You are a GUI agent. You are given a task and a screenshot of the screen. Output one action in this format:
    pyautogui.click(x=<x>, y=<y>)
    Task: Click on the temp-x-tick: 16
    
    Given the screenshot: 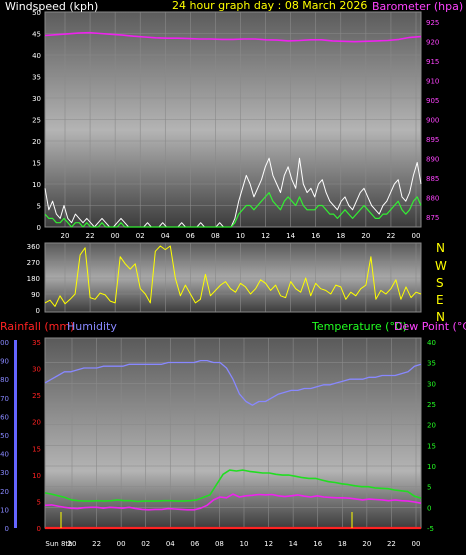 What is the action you would take?
    pyautogui.click(x=317, y=544)
    